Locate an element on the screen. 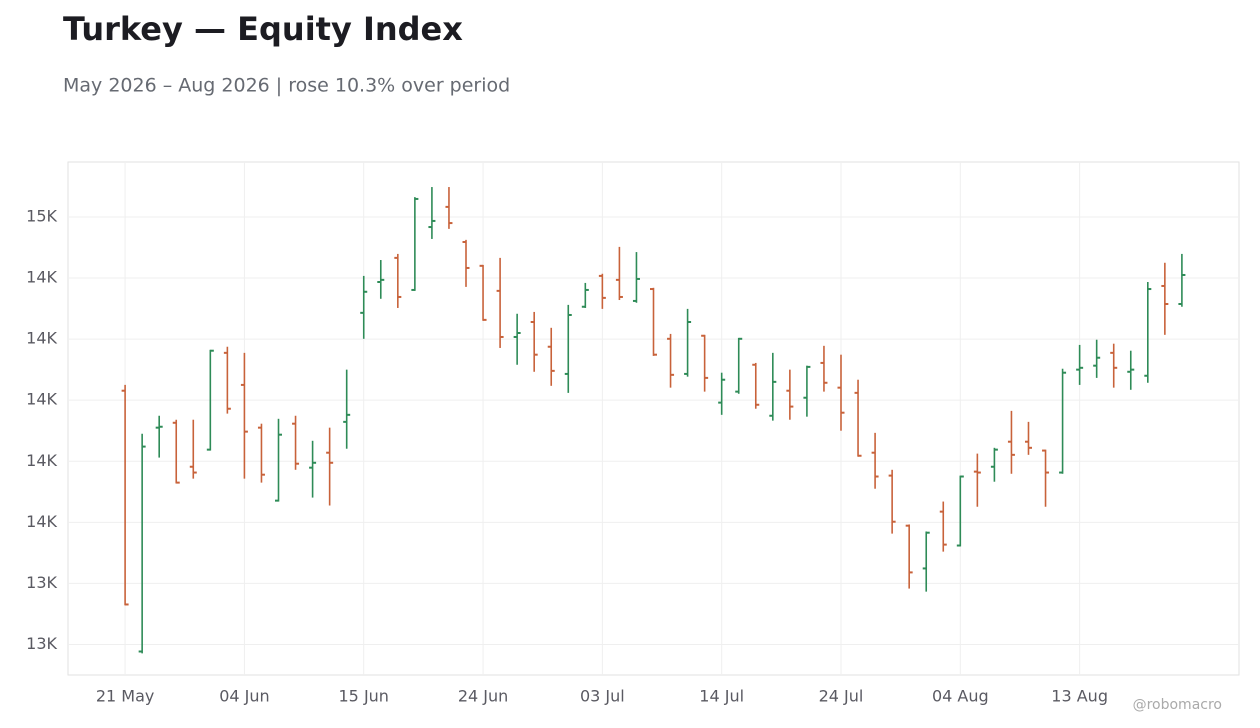  x-tick-label: 24 Jun is located at coordinates (483, 696).